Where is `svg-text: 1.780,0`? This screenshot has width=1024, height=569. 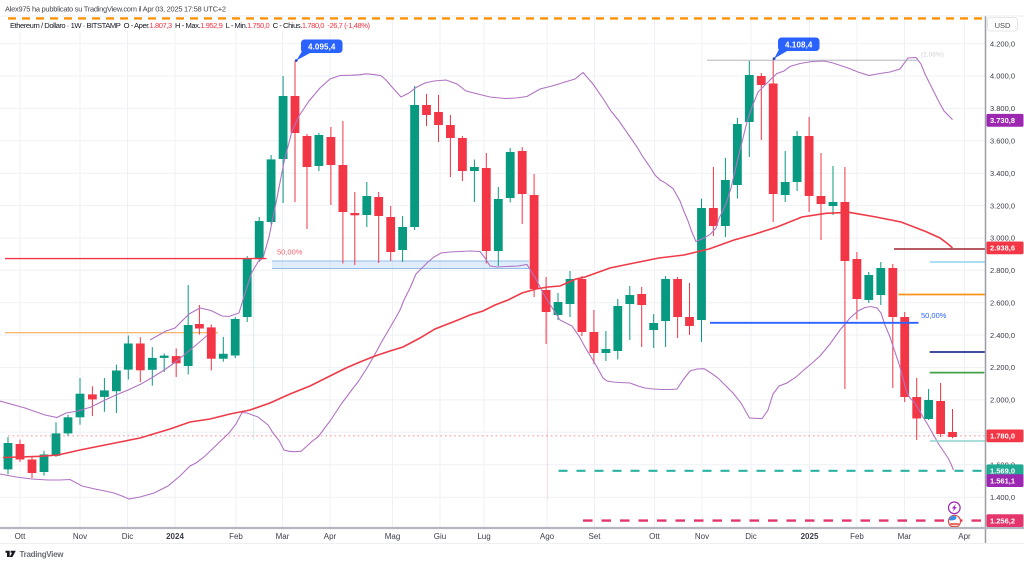
svg-text: 1.780,0 is located at coordinates (1002, 436).